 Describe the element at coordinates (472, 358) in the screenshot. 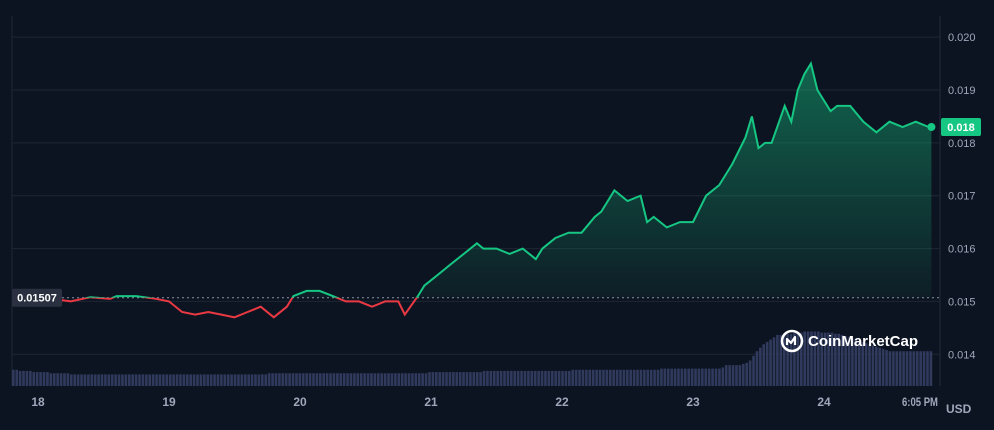

I see `volume-bars` at that location.